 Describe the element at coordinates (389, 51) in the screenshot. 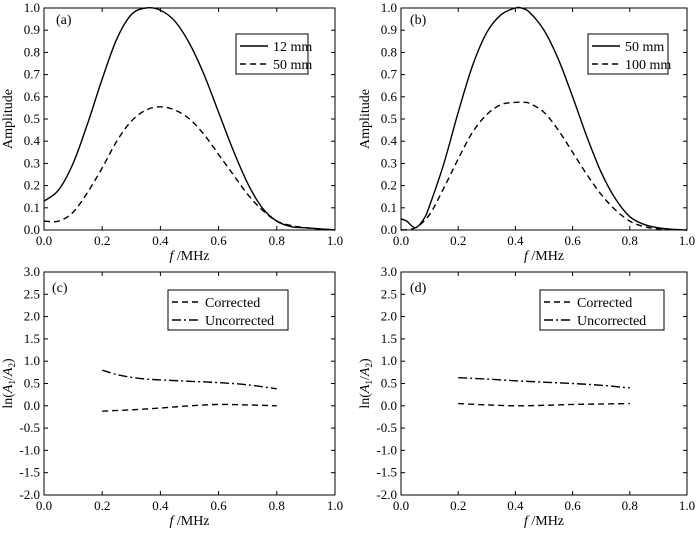

I see `y-tick-label: 0.8` at that location.